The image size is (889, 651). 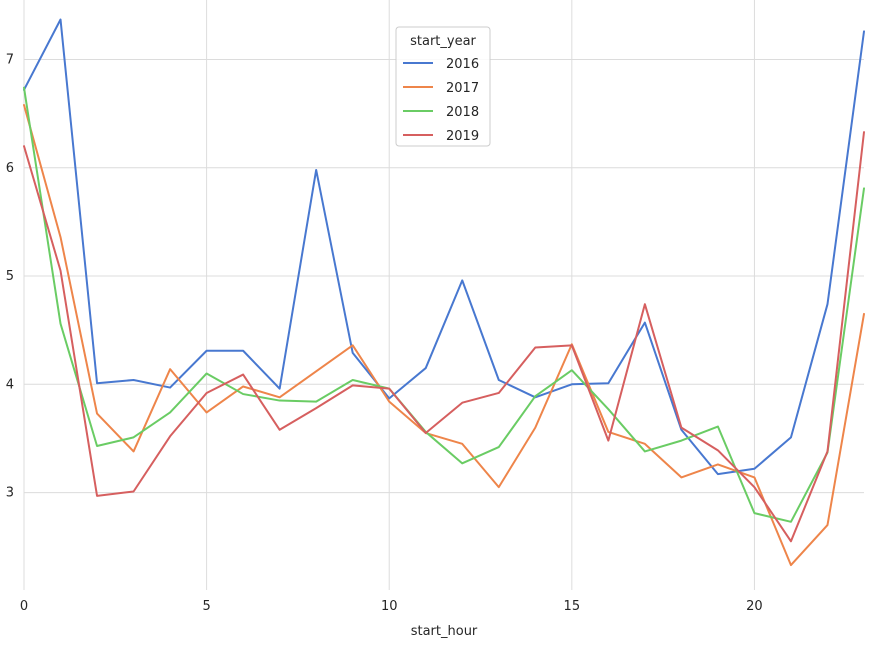 I want to click on x-tick-labels: 0 5 10 15 20, so click(x=391, y=606).